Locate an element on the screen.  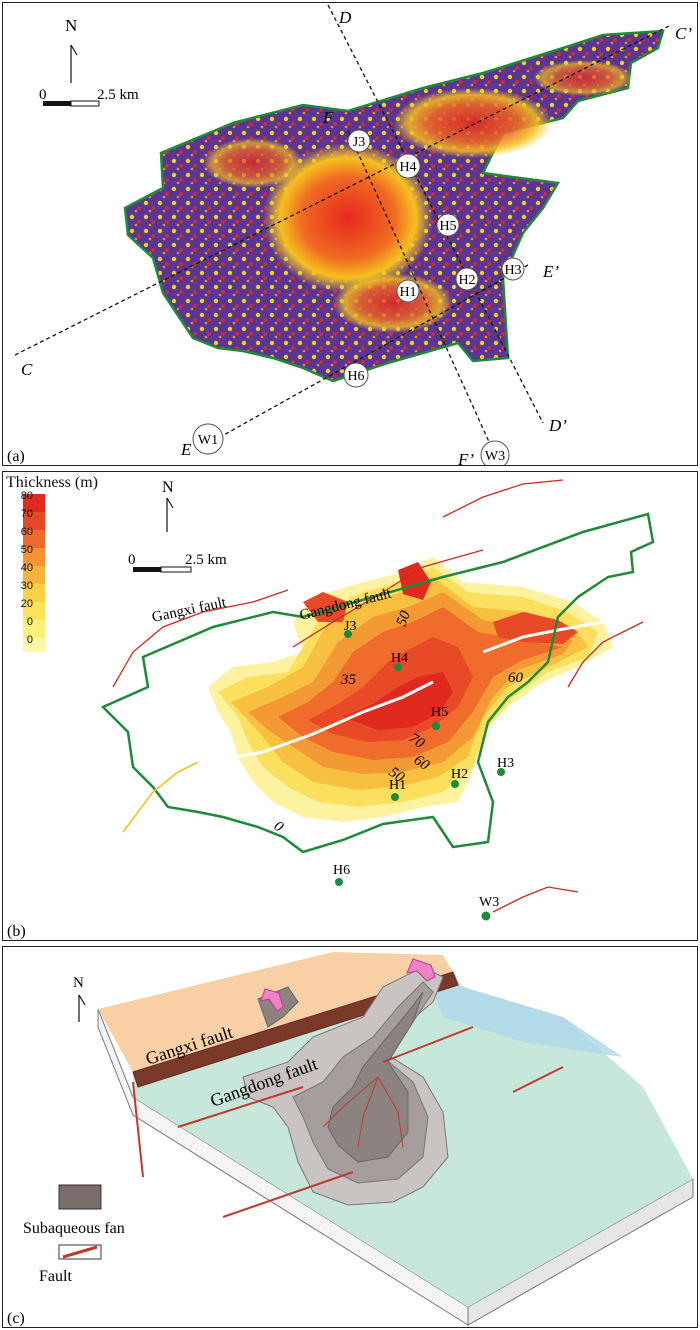
legend-title: Thickness (m) is located at coordinates (52, 482).